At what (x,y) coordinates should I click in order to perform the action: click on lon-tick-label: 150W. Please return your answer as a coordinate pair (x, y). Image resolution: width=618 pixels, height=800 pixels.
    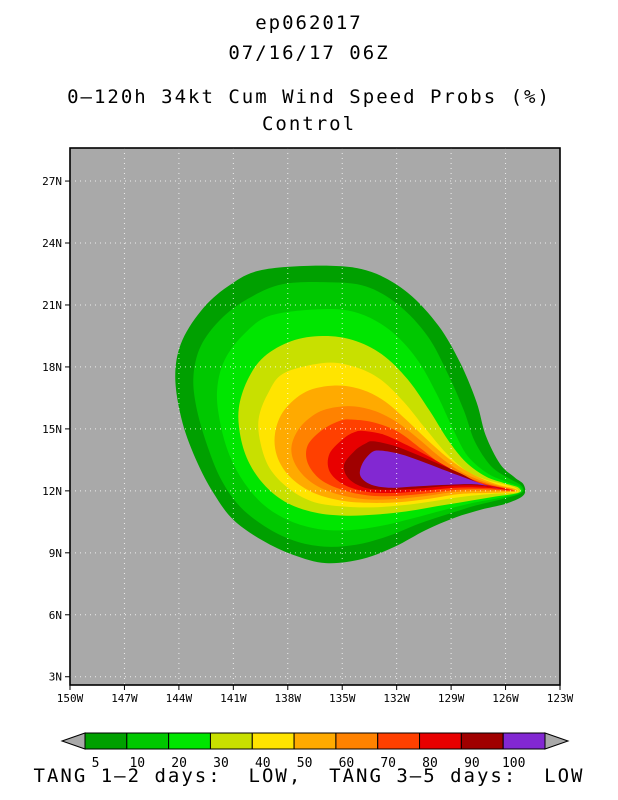
    Looking at the image, I should click on (70, 698).